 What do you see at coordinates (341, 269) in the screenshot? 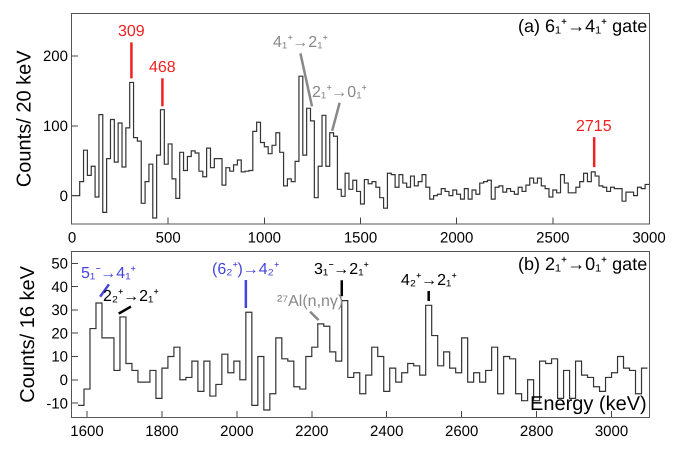
I see `annotation: 3₁⁻→2₁⁺` at bounding box center [341, 269].